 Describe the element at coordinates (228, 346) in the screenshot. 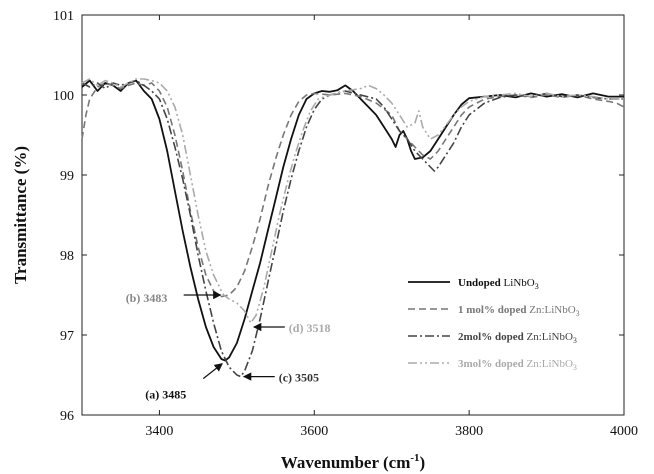

I see `peak-annotations: (b) 3483 (d) 3518 (a) 3485 (c) 3505` at that location.